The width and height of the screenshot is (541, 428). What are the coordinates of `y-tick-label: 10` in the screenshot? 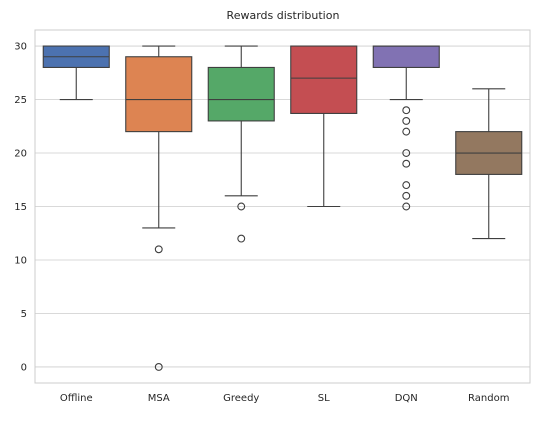 It's located at (20, 260).